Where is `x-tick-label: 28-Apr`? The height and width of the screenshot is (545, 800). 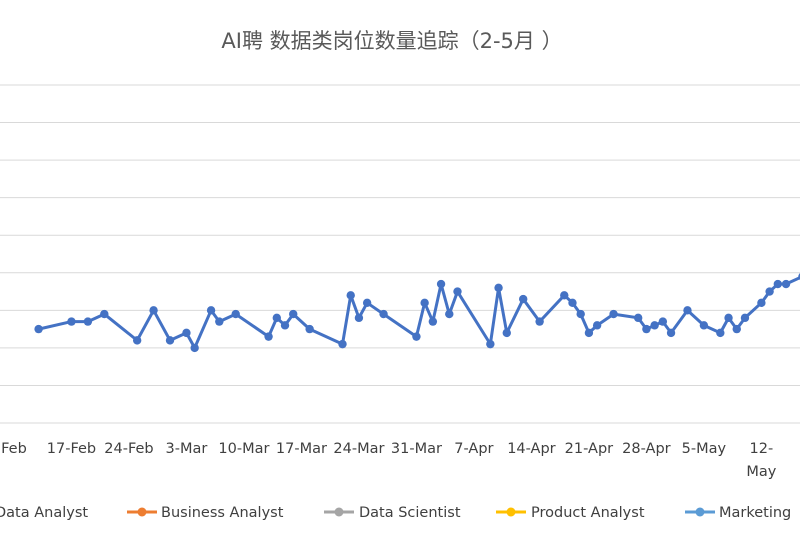 x-tick-label: 28-Apr is located at coordinates (646, 449).